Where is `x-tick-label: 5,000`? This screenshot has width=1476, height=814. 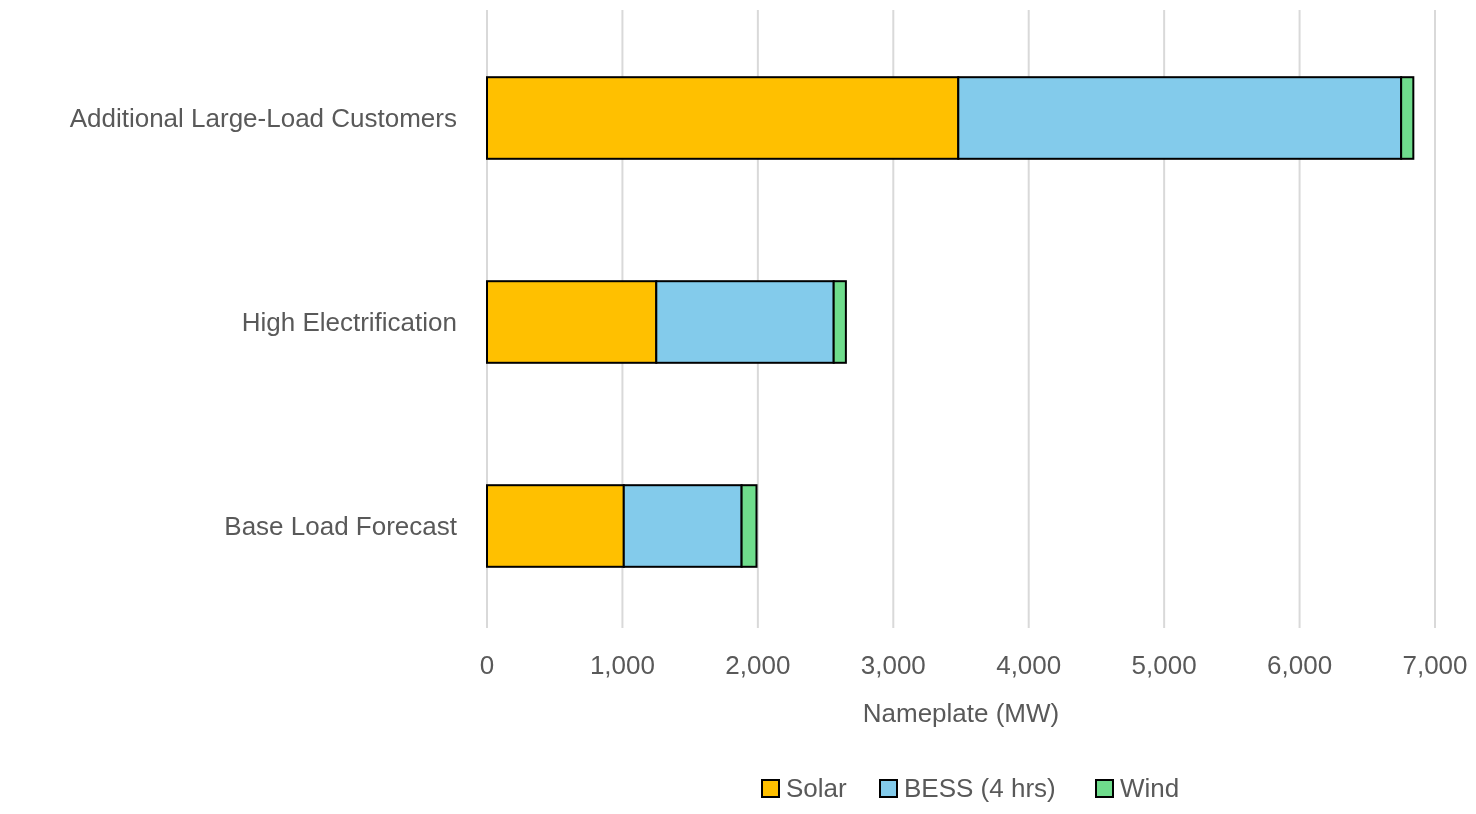 x-tick-label: 5,000 is located at coordinates (1164, 665).